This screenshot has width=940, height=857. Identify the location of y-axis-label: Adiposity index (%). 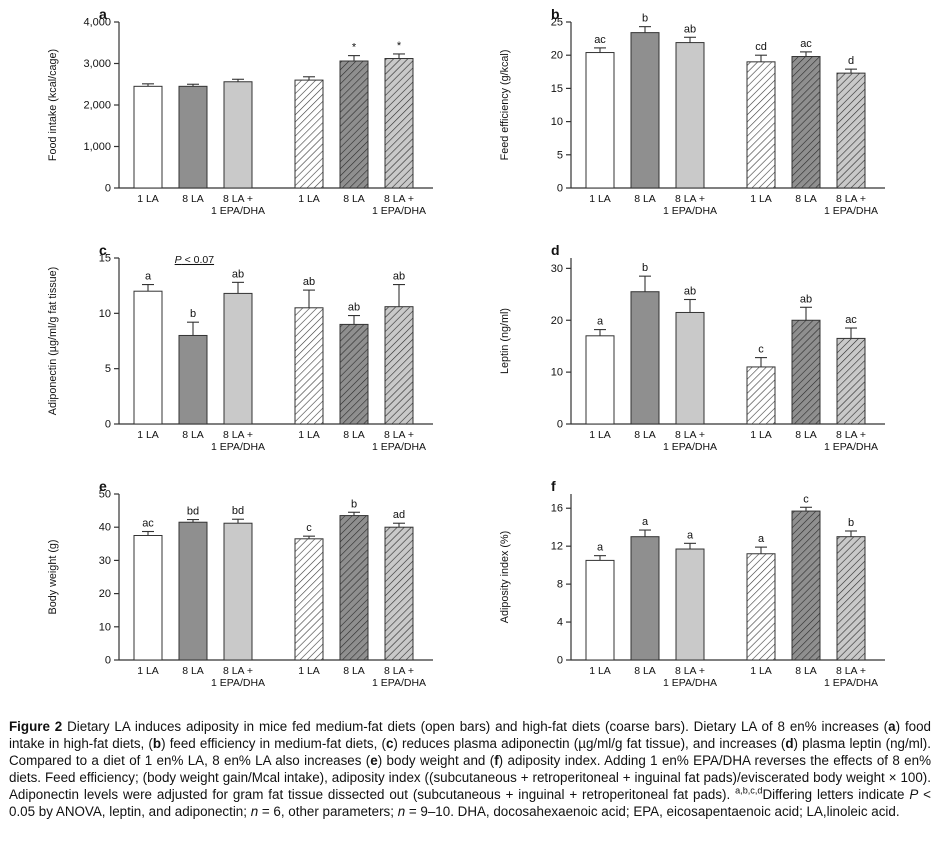
(505, 577).